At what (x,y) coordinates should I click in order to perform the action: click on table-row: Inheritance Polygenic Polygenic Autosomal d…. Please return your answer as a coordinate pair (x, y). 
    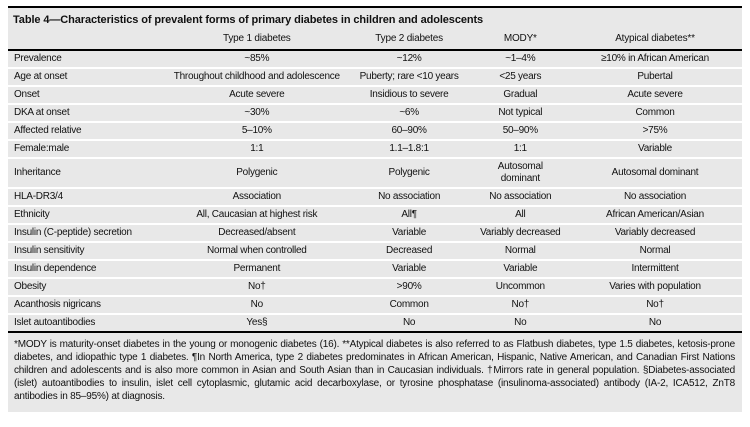
    Looking at the image, I should click on (375, 173).